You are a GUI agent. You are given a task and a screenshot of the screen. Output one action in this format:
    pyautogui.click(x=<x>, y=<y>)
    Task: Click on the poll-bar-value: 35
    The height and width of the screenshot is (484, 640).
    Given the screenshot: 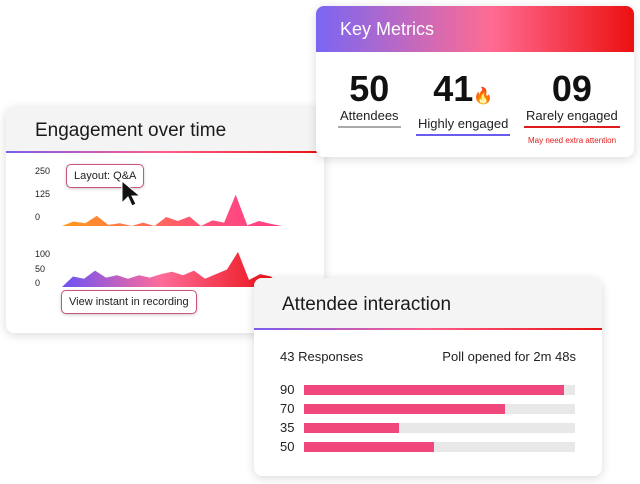 What is the action you would take?
    pyautogui.click(x=287, y=427)
    